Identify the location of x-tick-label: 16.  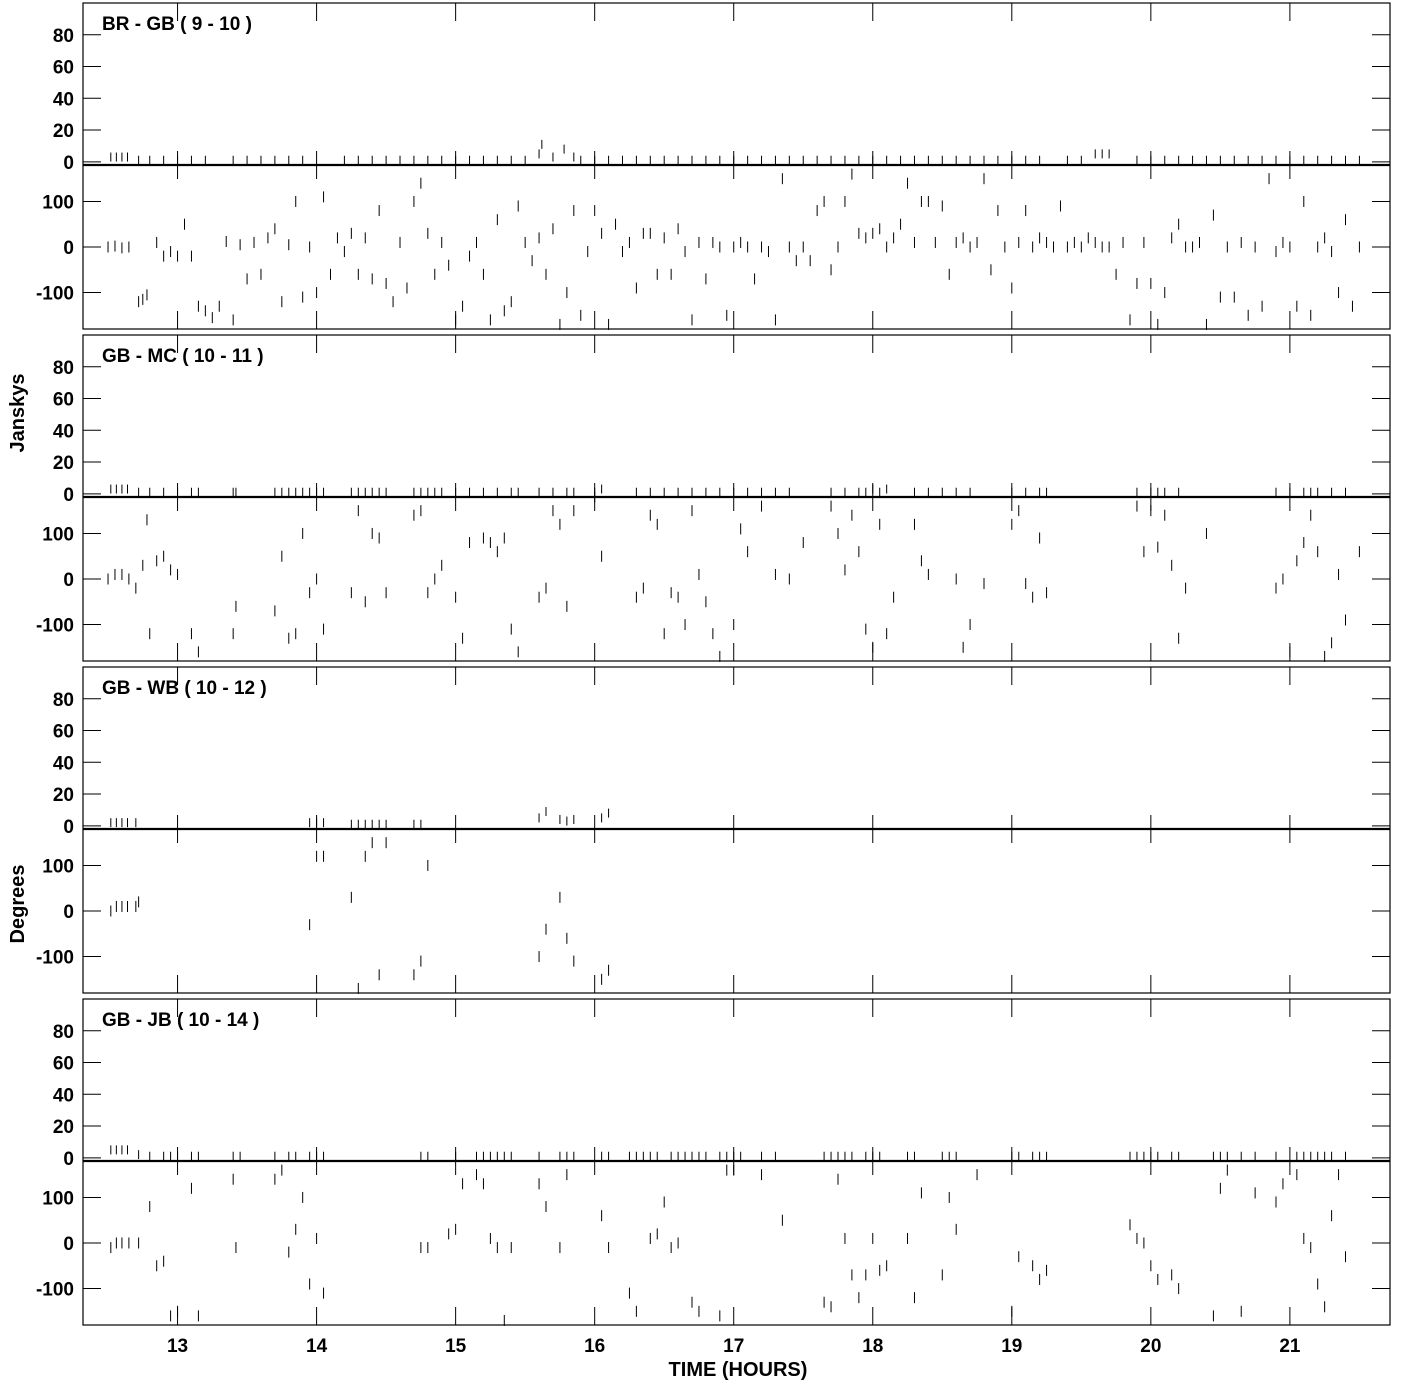
(594, 1346).